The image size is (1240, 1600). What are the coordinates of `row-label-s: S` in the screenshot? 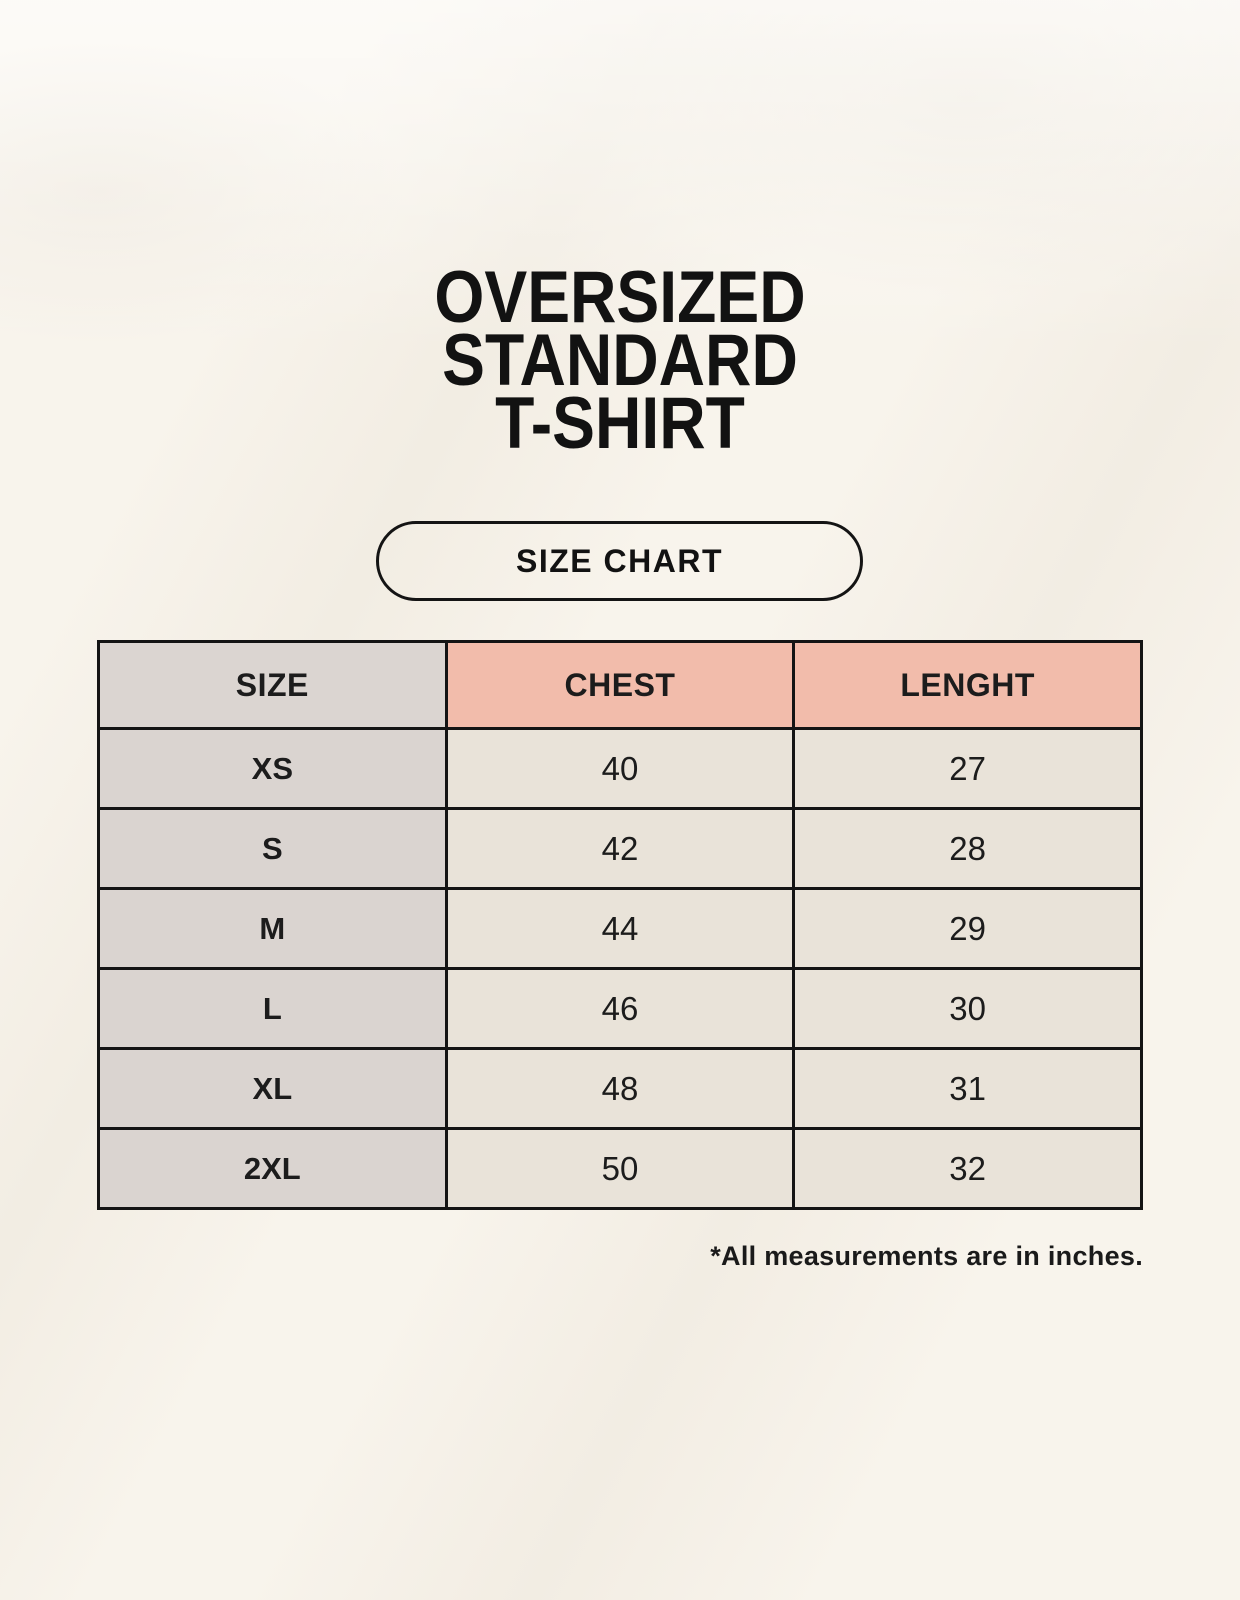 It's located at (272, 848).